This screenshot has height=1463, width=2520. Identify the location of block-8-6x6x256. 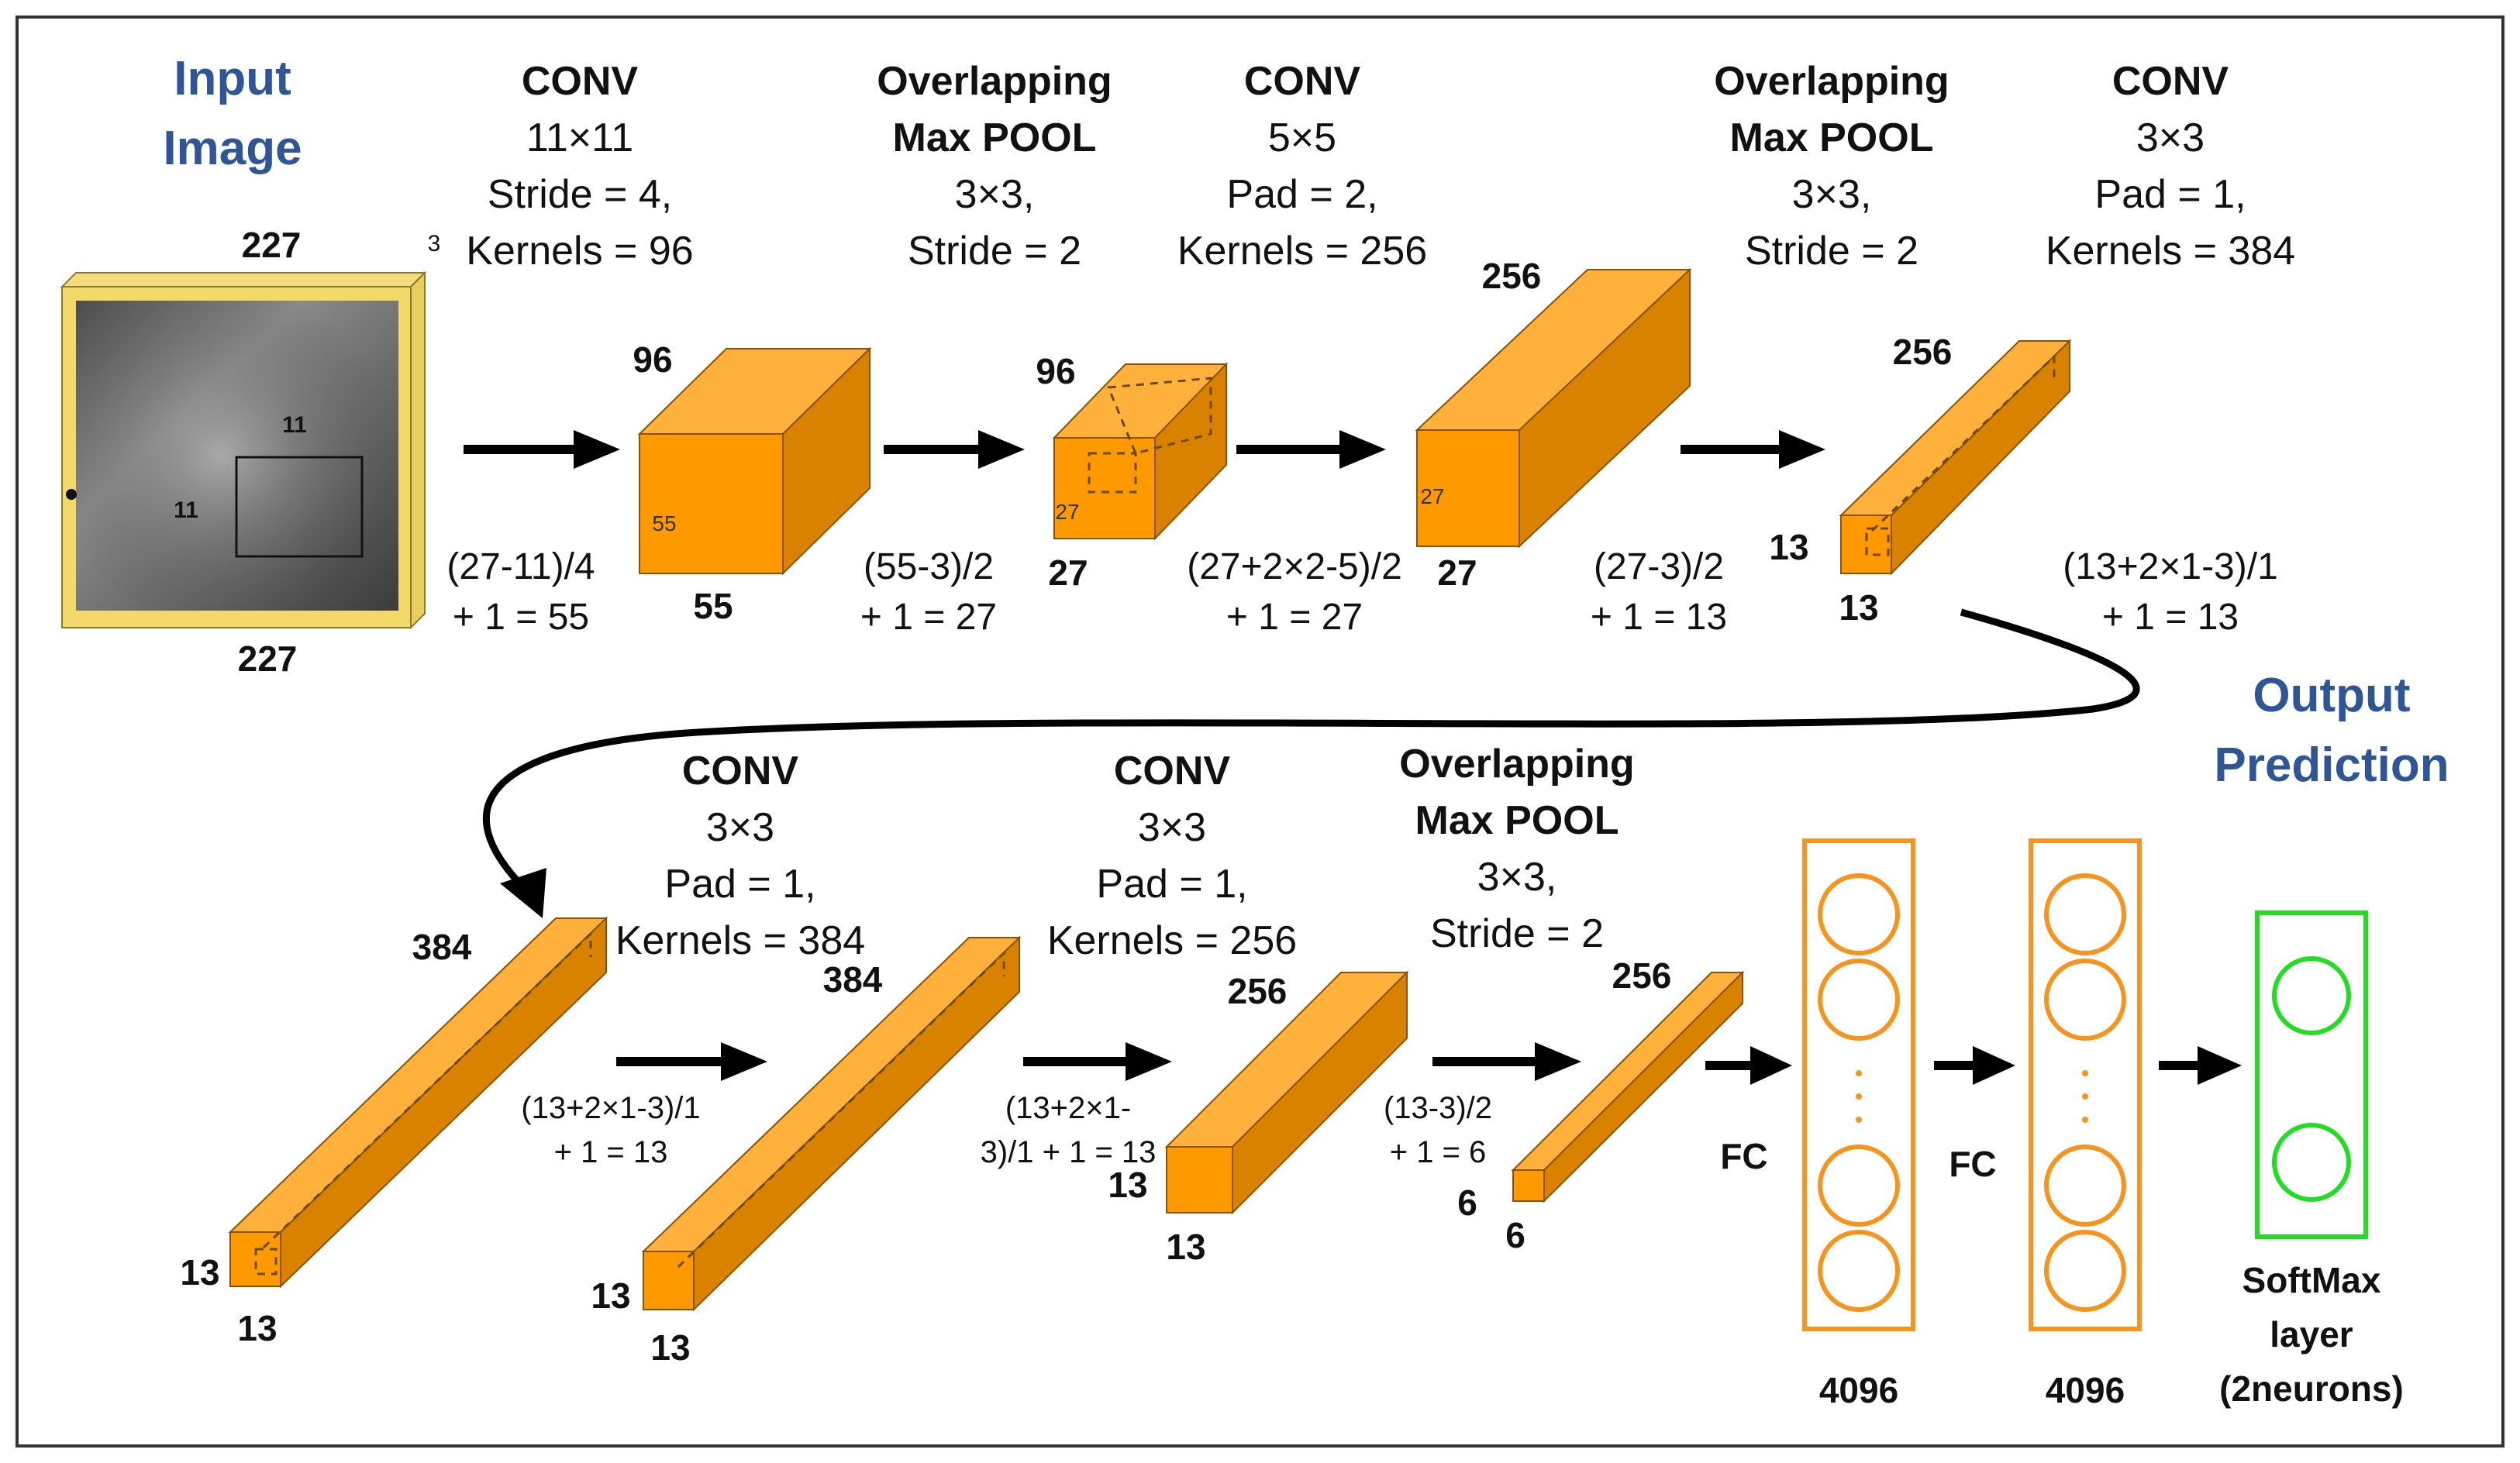
(1628, 1086).